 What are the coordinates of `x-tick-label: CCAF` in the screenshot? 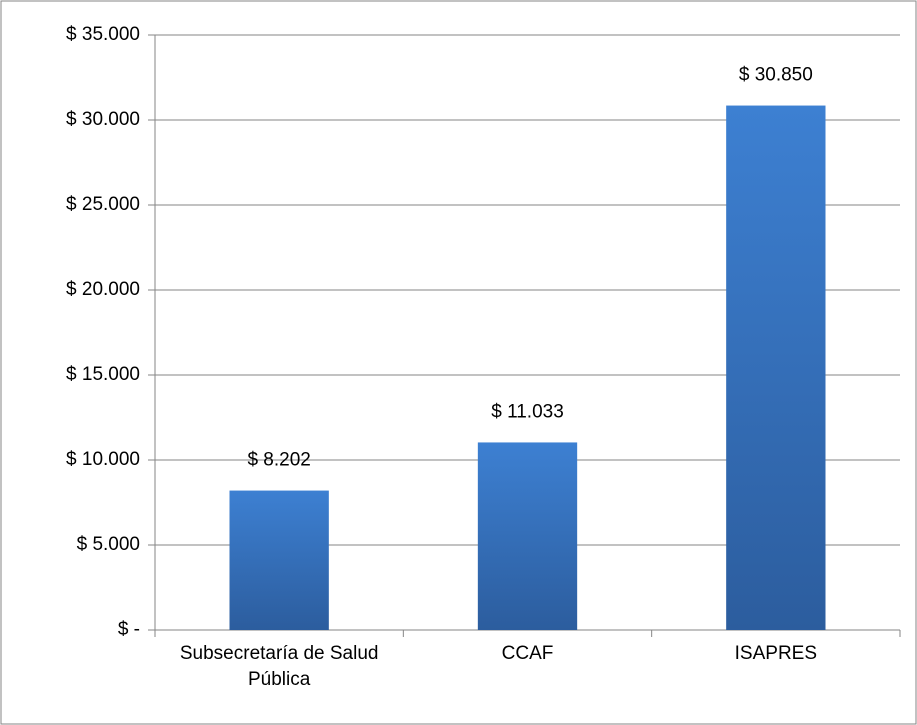 It's located at (528, 653).